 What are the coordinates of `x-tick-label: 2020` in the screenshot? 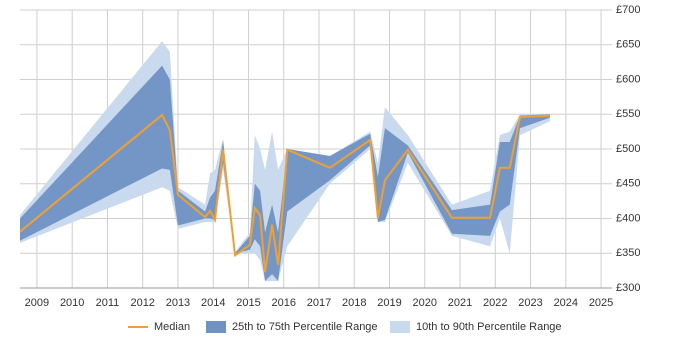 It's located at (425, 303).